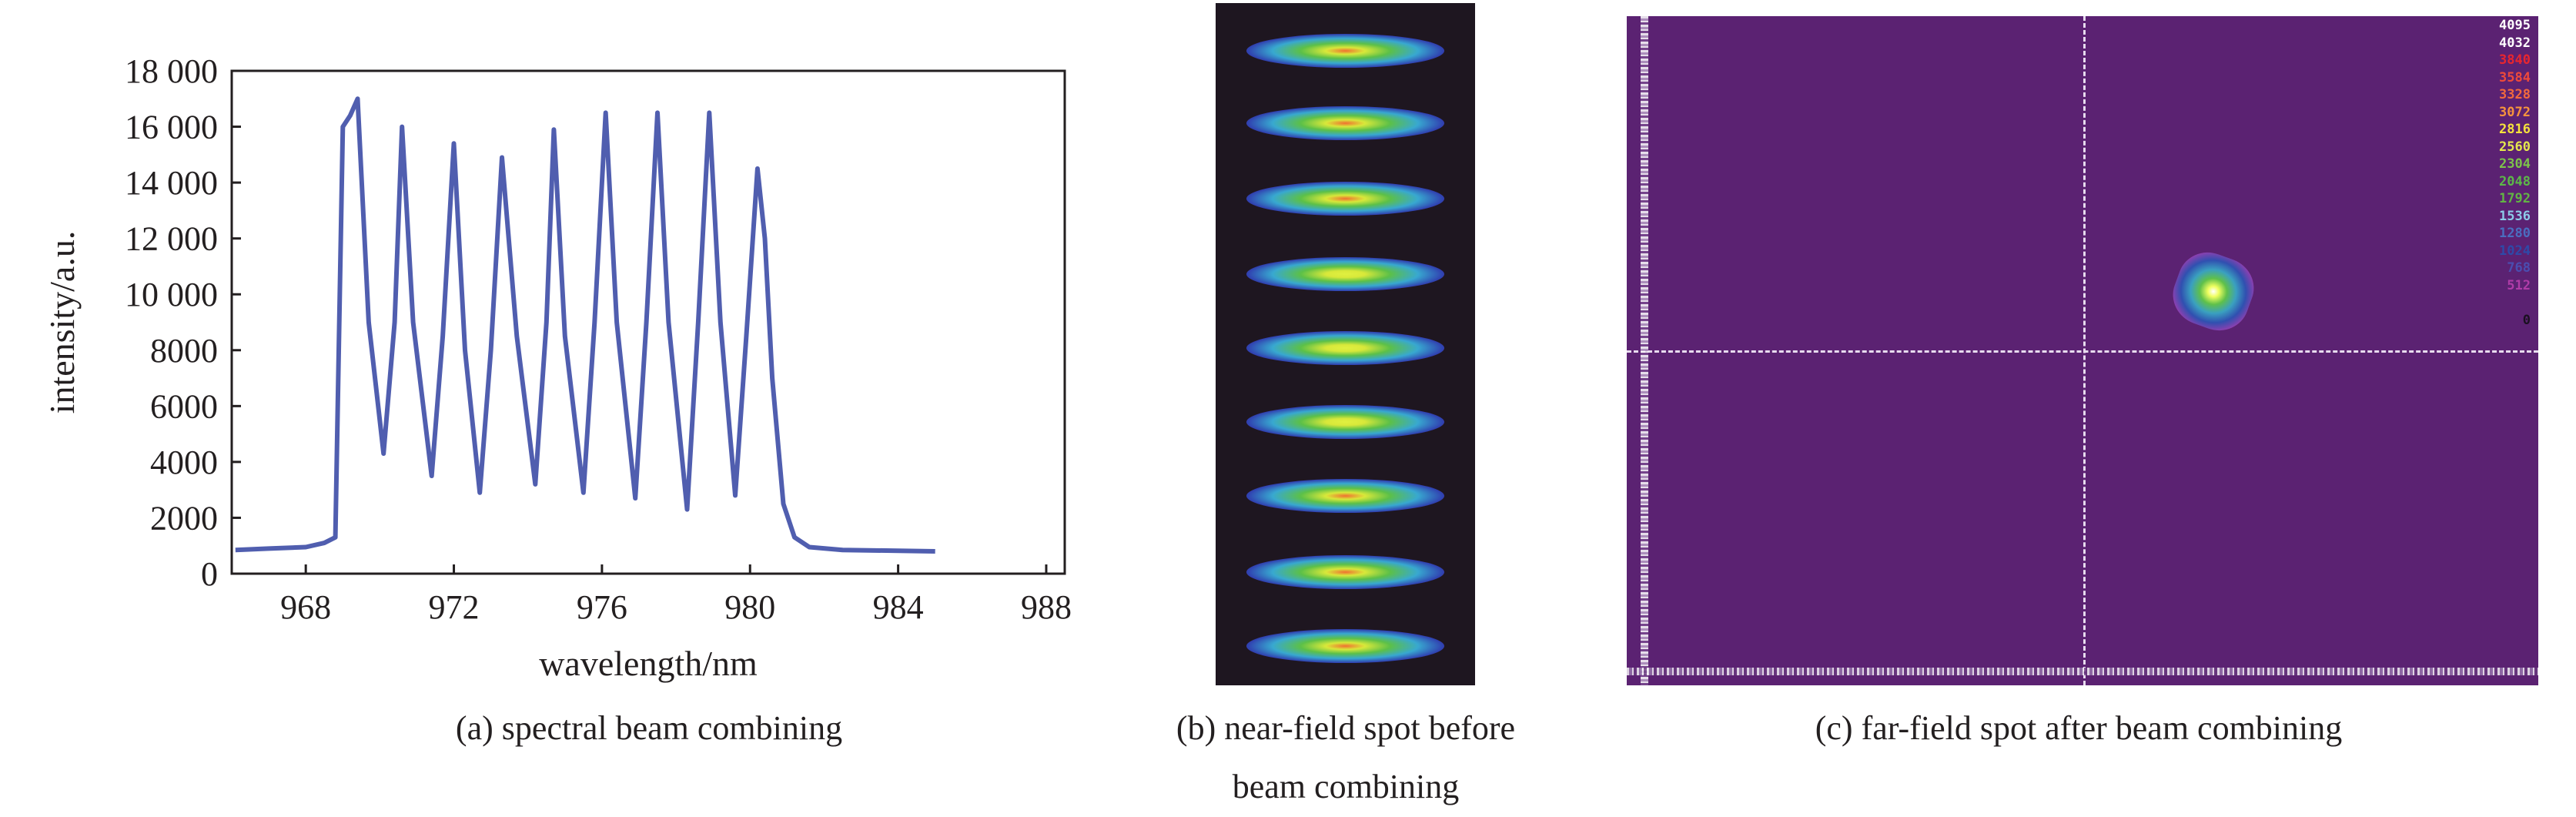 This screenshot has height=817, width=2576. What do you see at coordinates (649, 663) in the screenshot?
I see `x-axis-label: wavelength/nm` at bounding box center [649, 663].